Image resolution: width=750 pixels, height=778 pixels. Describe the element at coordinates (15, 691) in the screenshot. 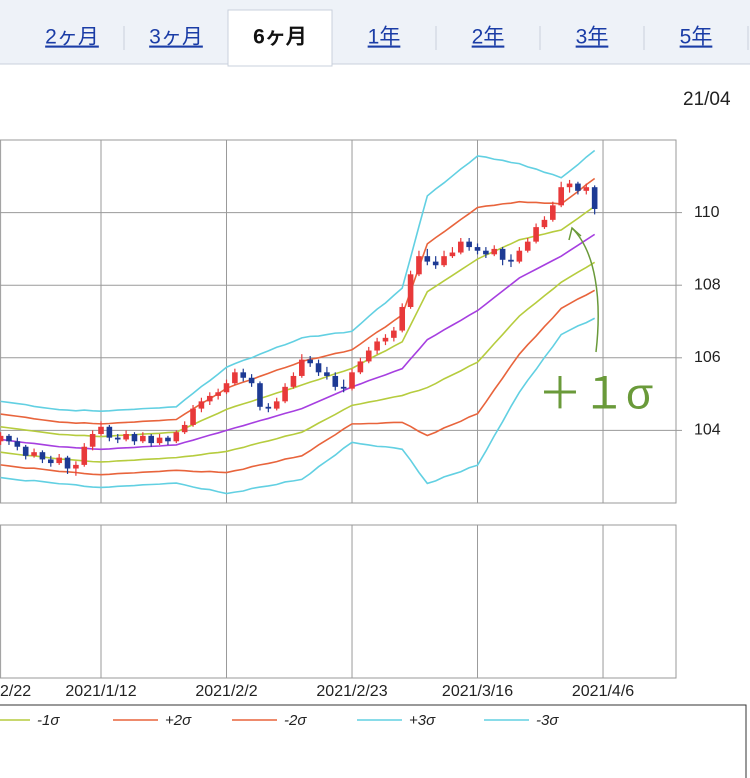

I see `x-tick-label: 2/22` at that location.